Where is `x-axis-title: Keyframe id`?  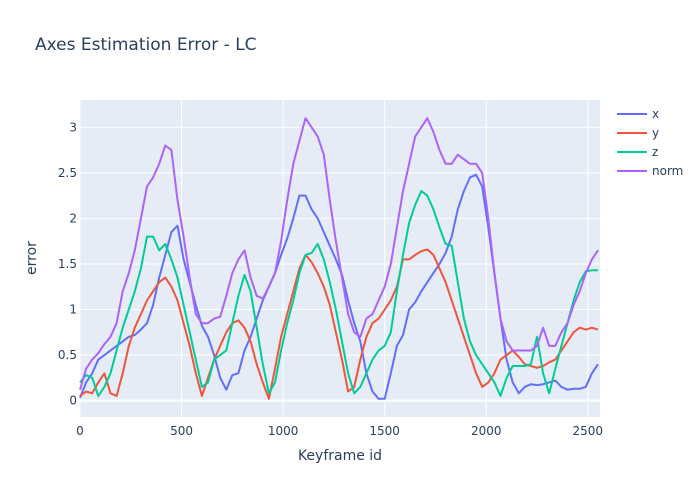
x-axis-title: Keyframe id is located at coordinates (340, 456).